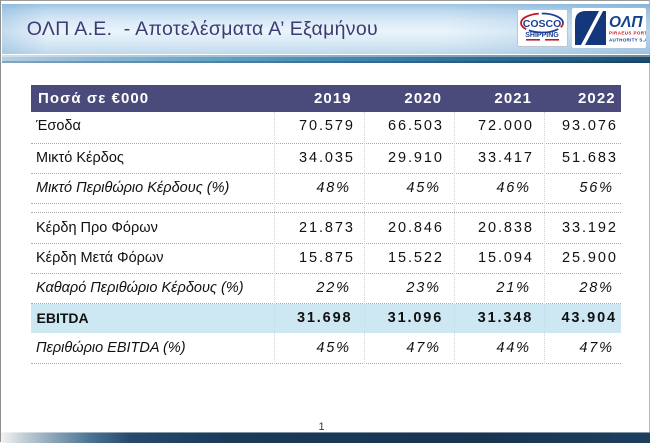 The width and height of the screenshot is (650, 443). Describe the element at coordinates (542, 24) in the screenshot. I see `svg-text: COSCO` at that location.